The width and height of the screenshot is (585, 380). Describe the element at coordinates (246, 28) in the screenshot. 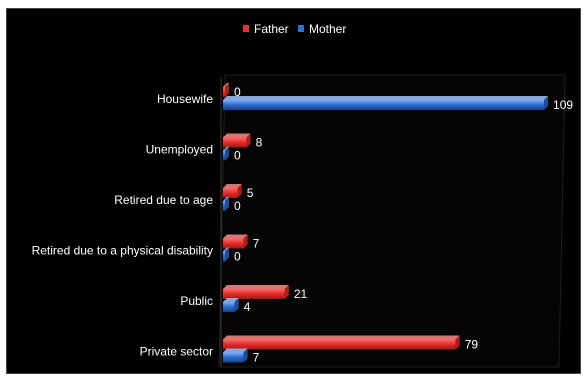

I see `legend-swatch-father` at that location.